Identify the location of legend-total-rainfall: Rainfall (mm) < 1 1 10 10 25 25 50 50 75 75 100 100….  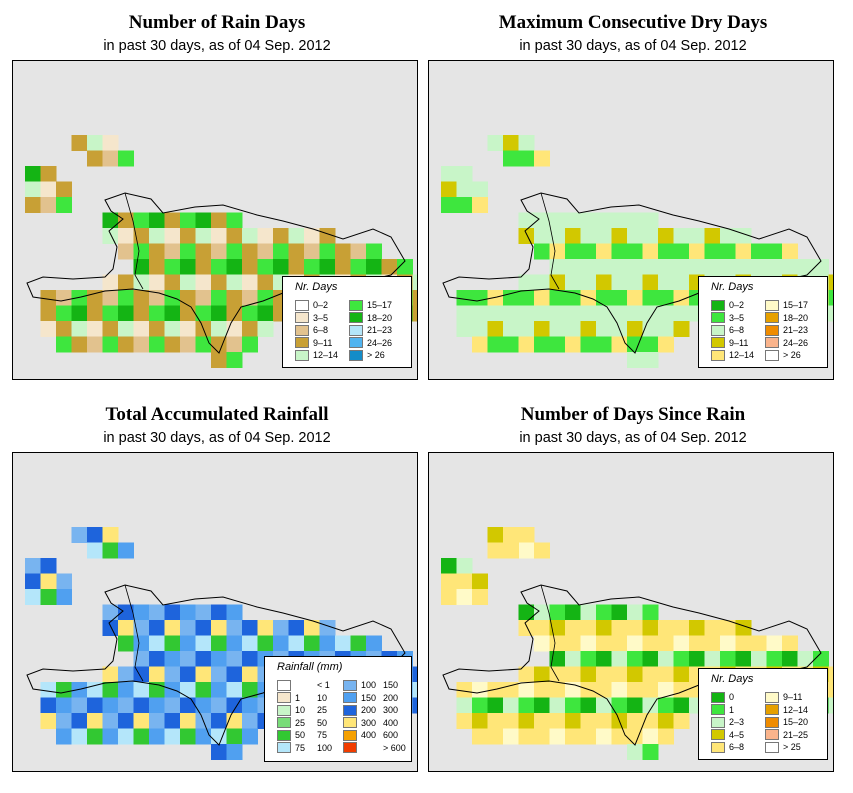
(338, 709).